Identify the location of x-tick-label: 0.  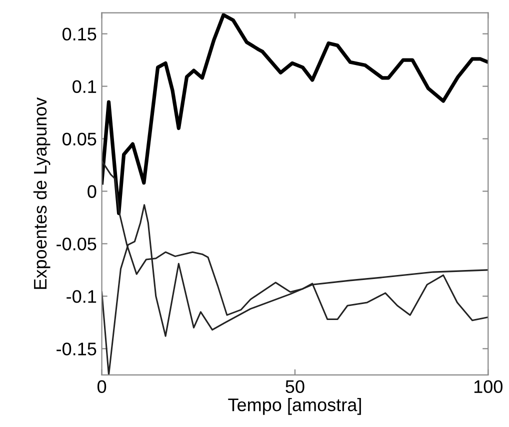
(101, 387).